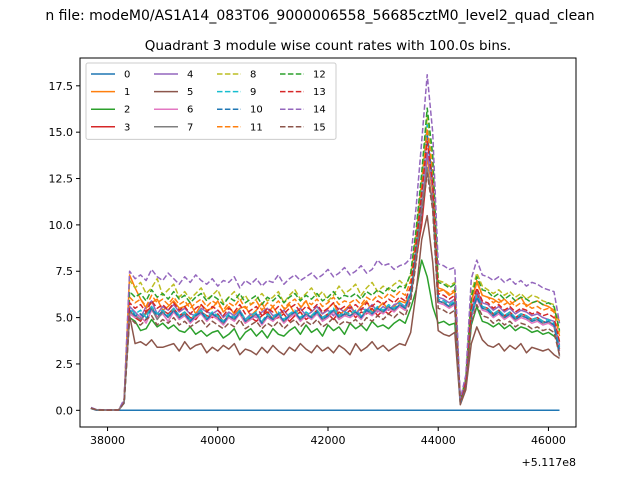 Image resolution: width=640 pixels, height=480 pixels. Describe the element at coordinates (549, 462) in the screenshot. I see `x-offset-label: +5.117e8` at that location.